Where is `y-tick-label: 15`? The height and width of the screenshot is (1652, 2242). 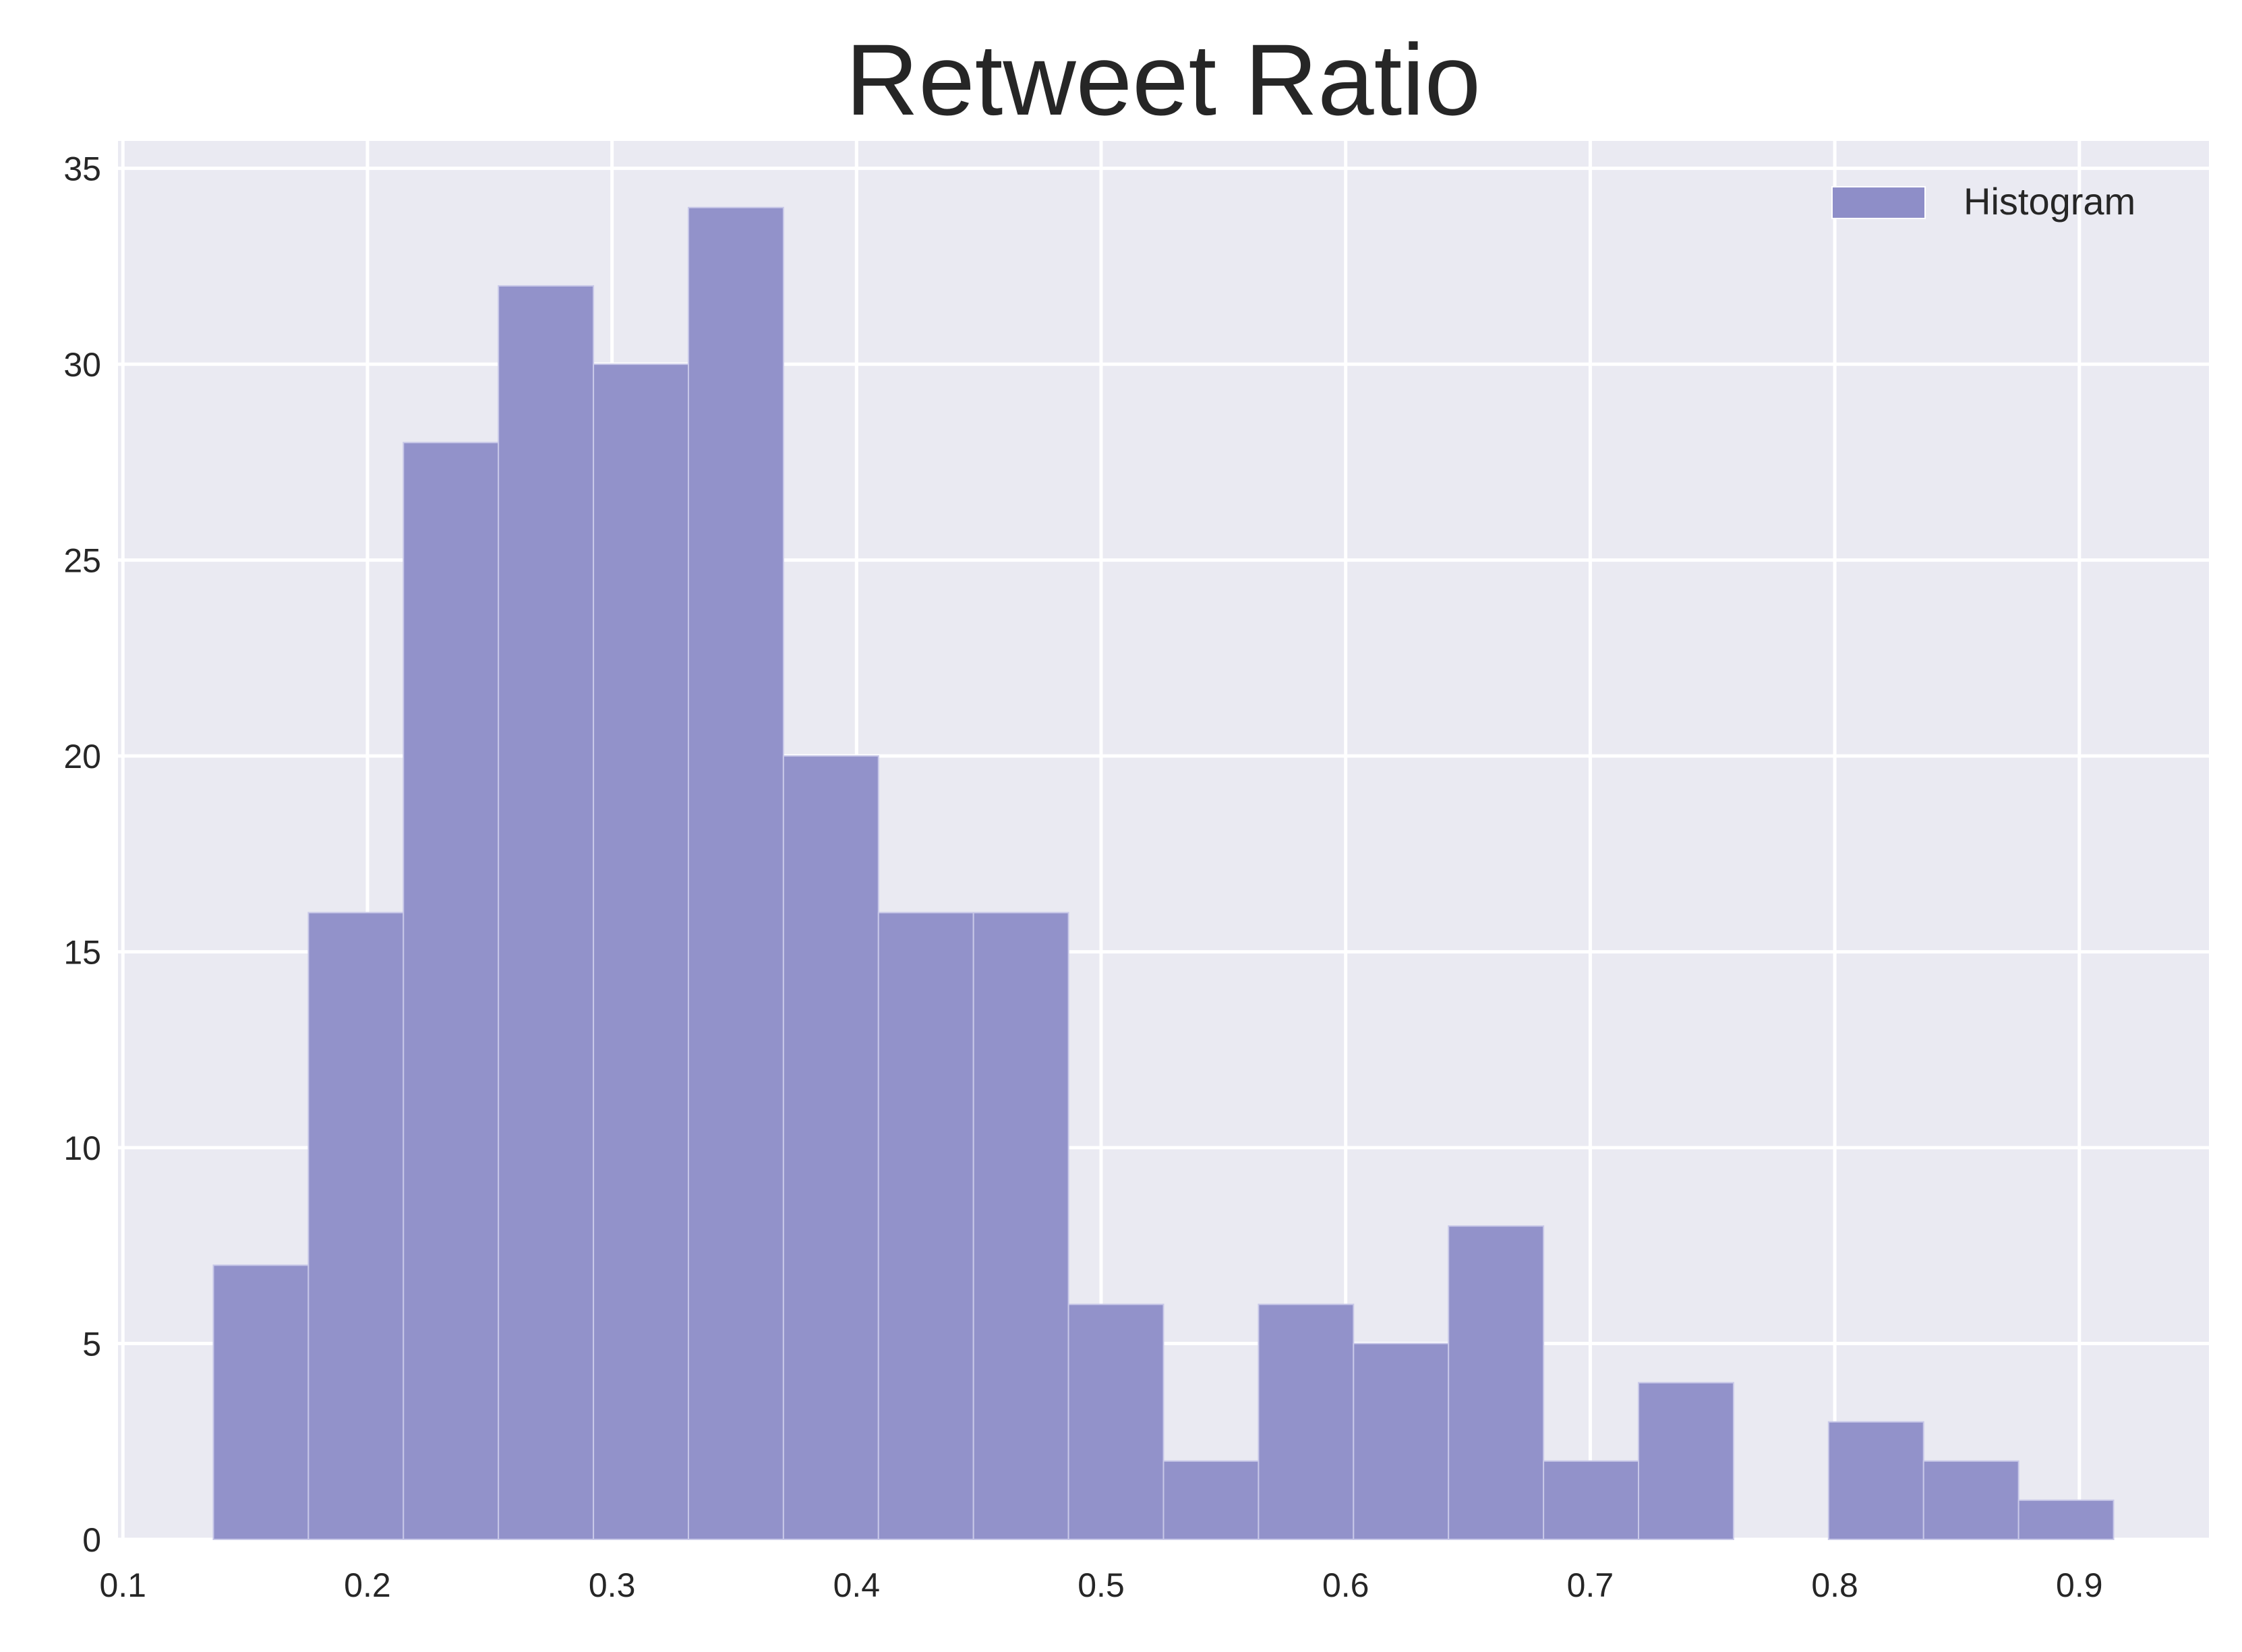 y-tick-label: 15 is located at coordinates (82, 953).